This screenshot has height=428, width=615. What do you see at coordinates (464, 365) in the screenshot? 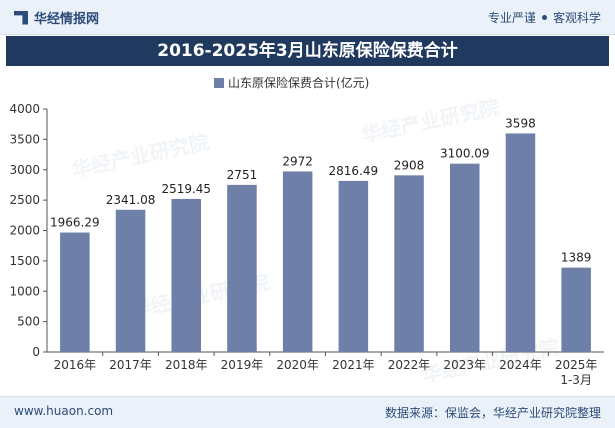
I see `x-tick-label: 2023年` at bounding box center [464, 365].